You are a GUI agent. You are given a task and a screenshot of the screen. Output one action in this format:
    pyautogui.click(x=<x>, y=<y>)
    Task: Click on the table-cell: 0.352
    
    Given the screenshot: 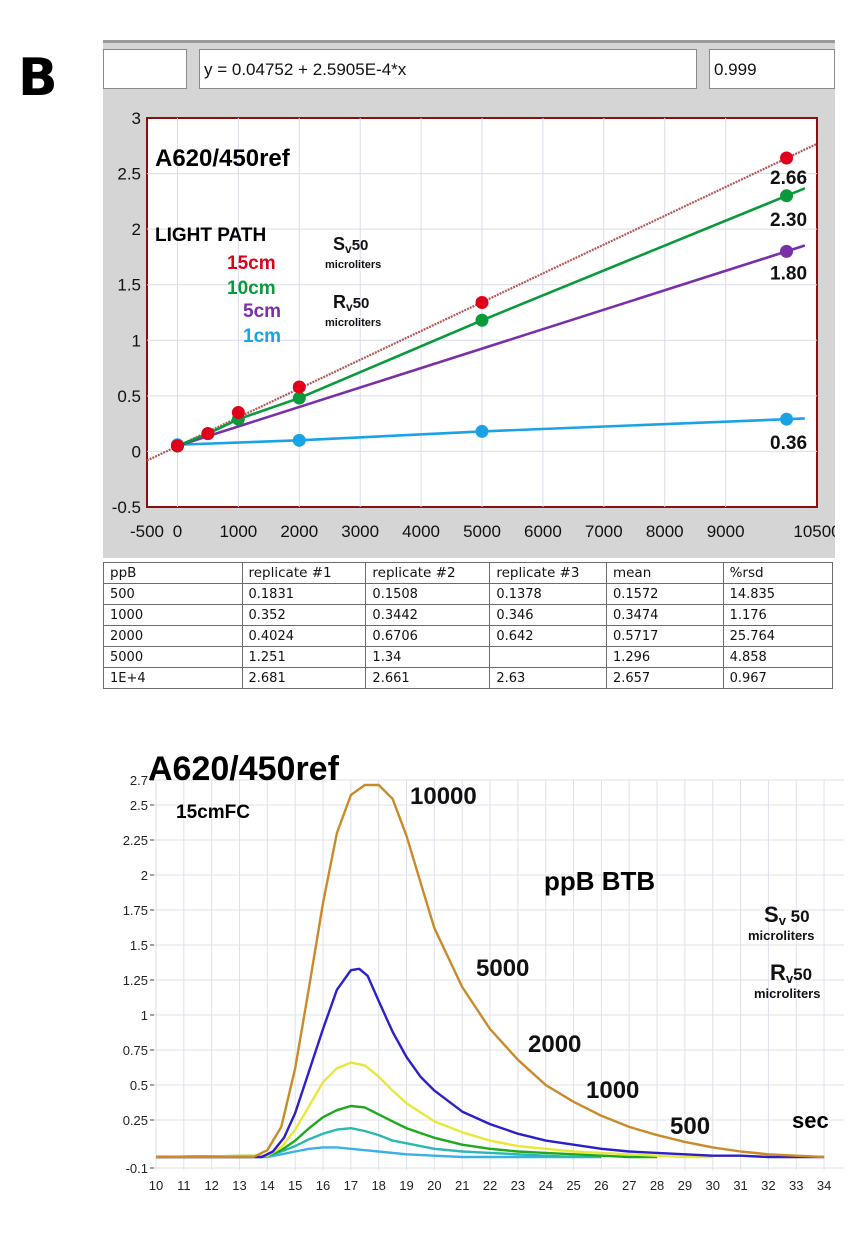 What is the action you would take?
    pyautogui.click(x=304, y=615)
    